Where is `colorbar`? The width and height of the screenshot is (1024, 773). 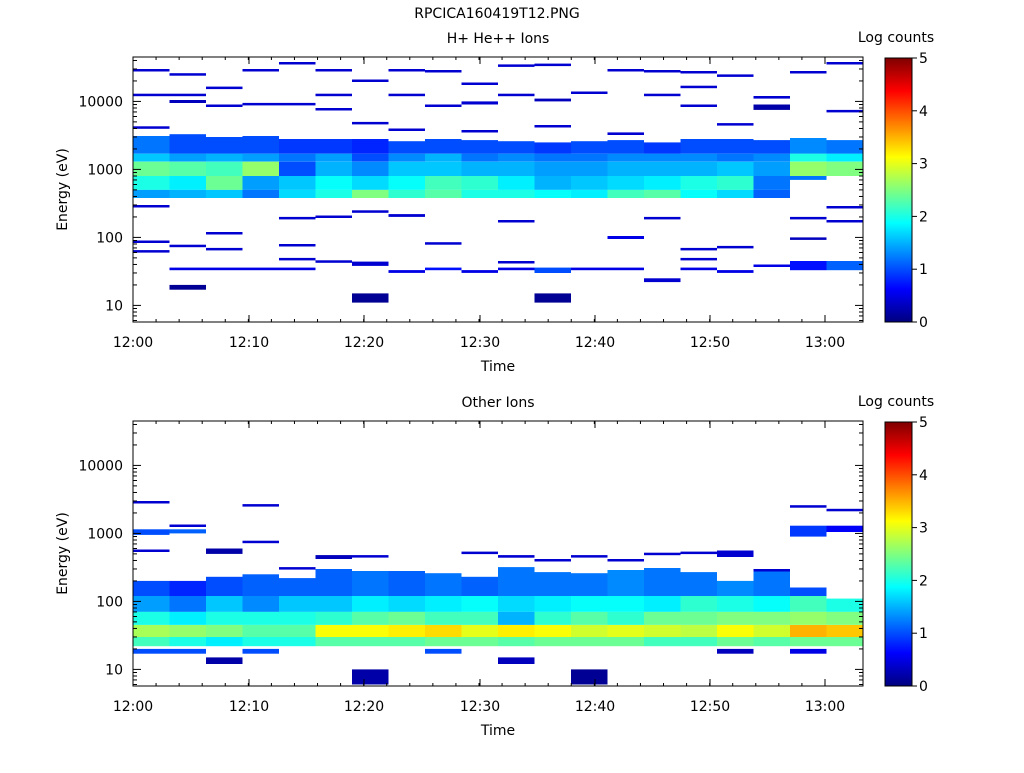
colorbar is located at coordinates (898, 190).